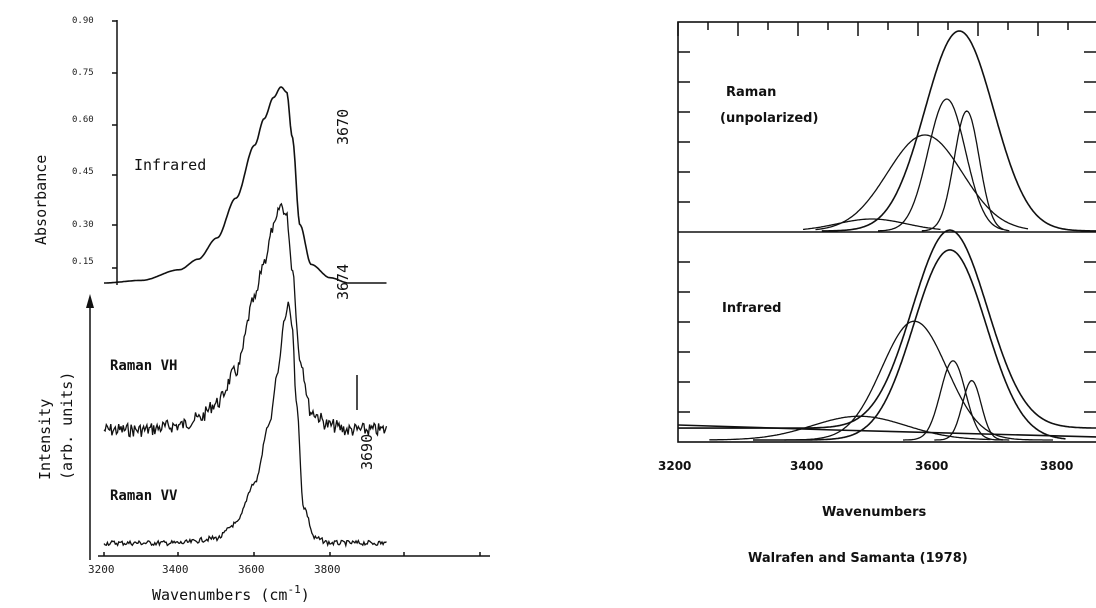  Describe the element at coordinates (251, 569) in the screenshot. I see `left-x-tick-3600: 3600` at that location.